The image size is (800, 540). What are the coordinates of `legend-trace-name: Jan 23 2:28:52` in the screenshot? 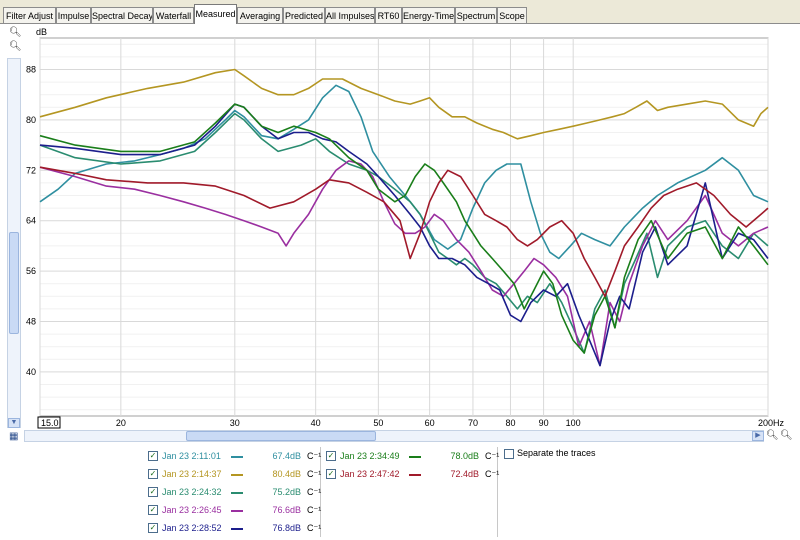 It's located at (192, 528).